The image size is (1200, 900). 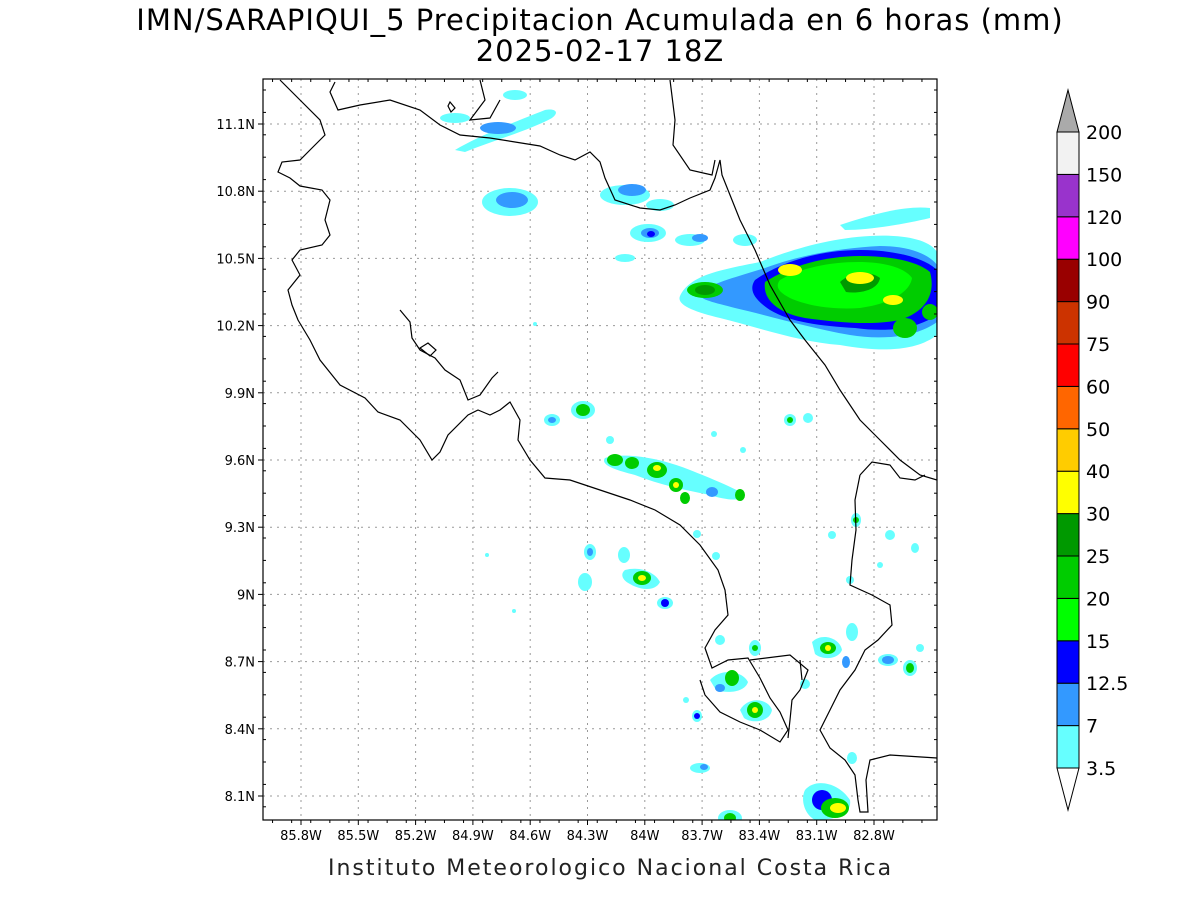 I want to click on lon-tick-label: 85.5W, so click(x=358, y=836).